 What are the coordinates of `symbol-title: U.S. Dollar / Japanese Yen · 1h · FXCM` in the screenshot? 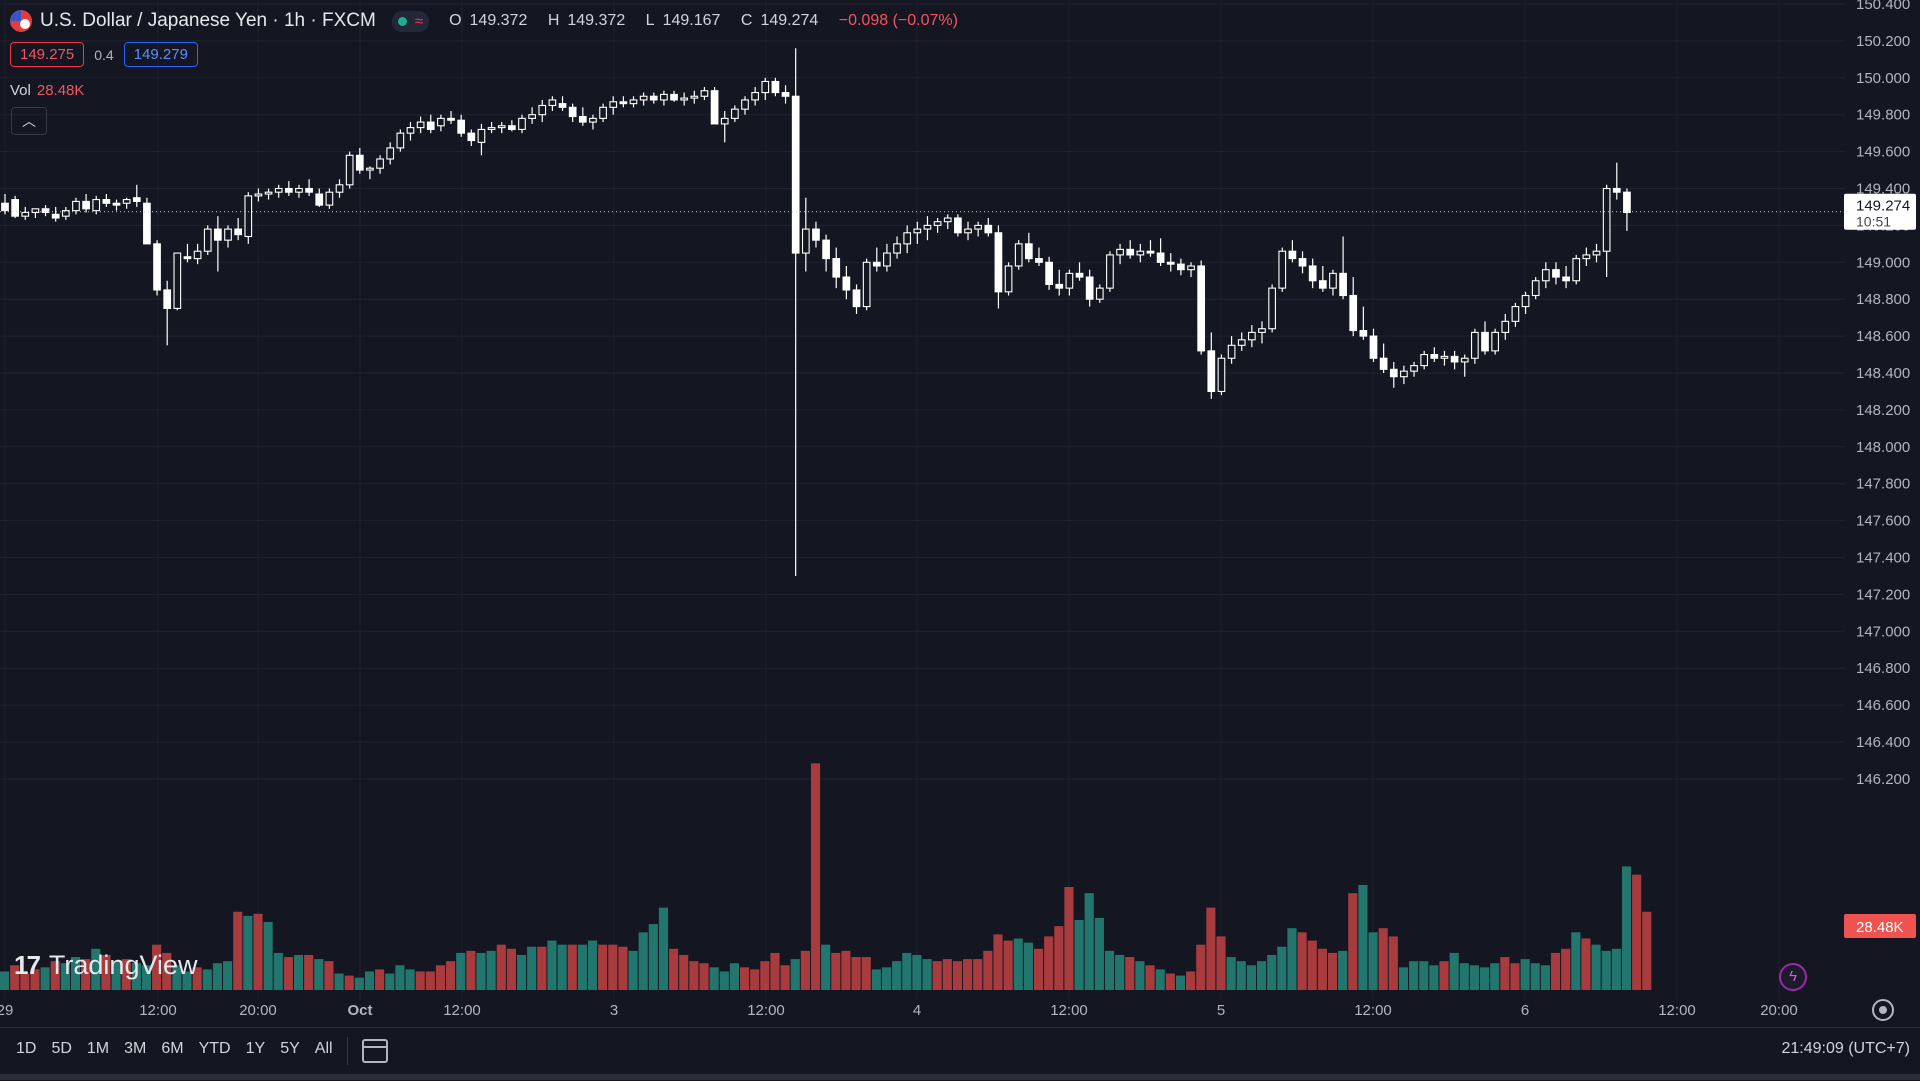 It's located at (208, 20).